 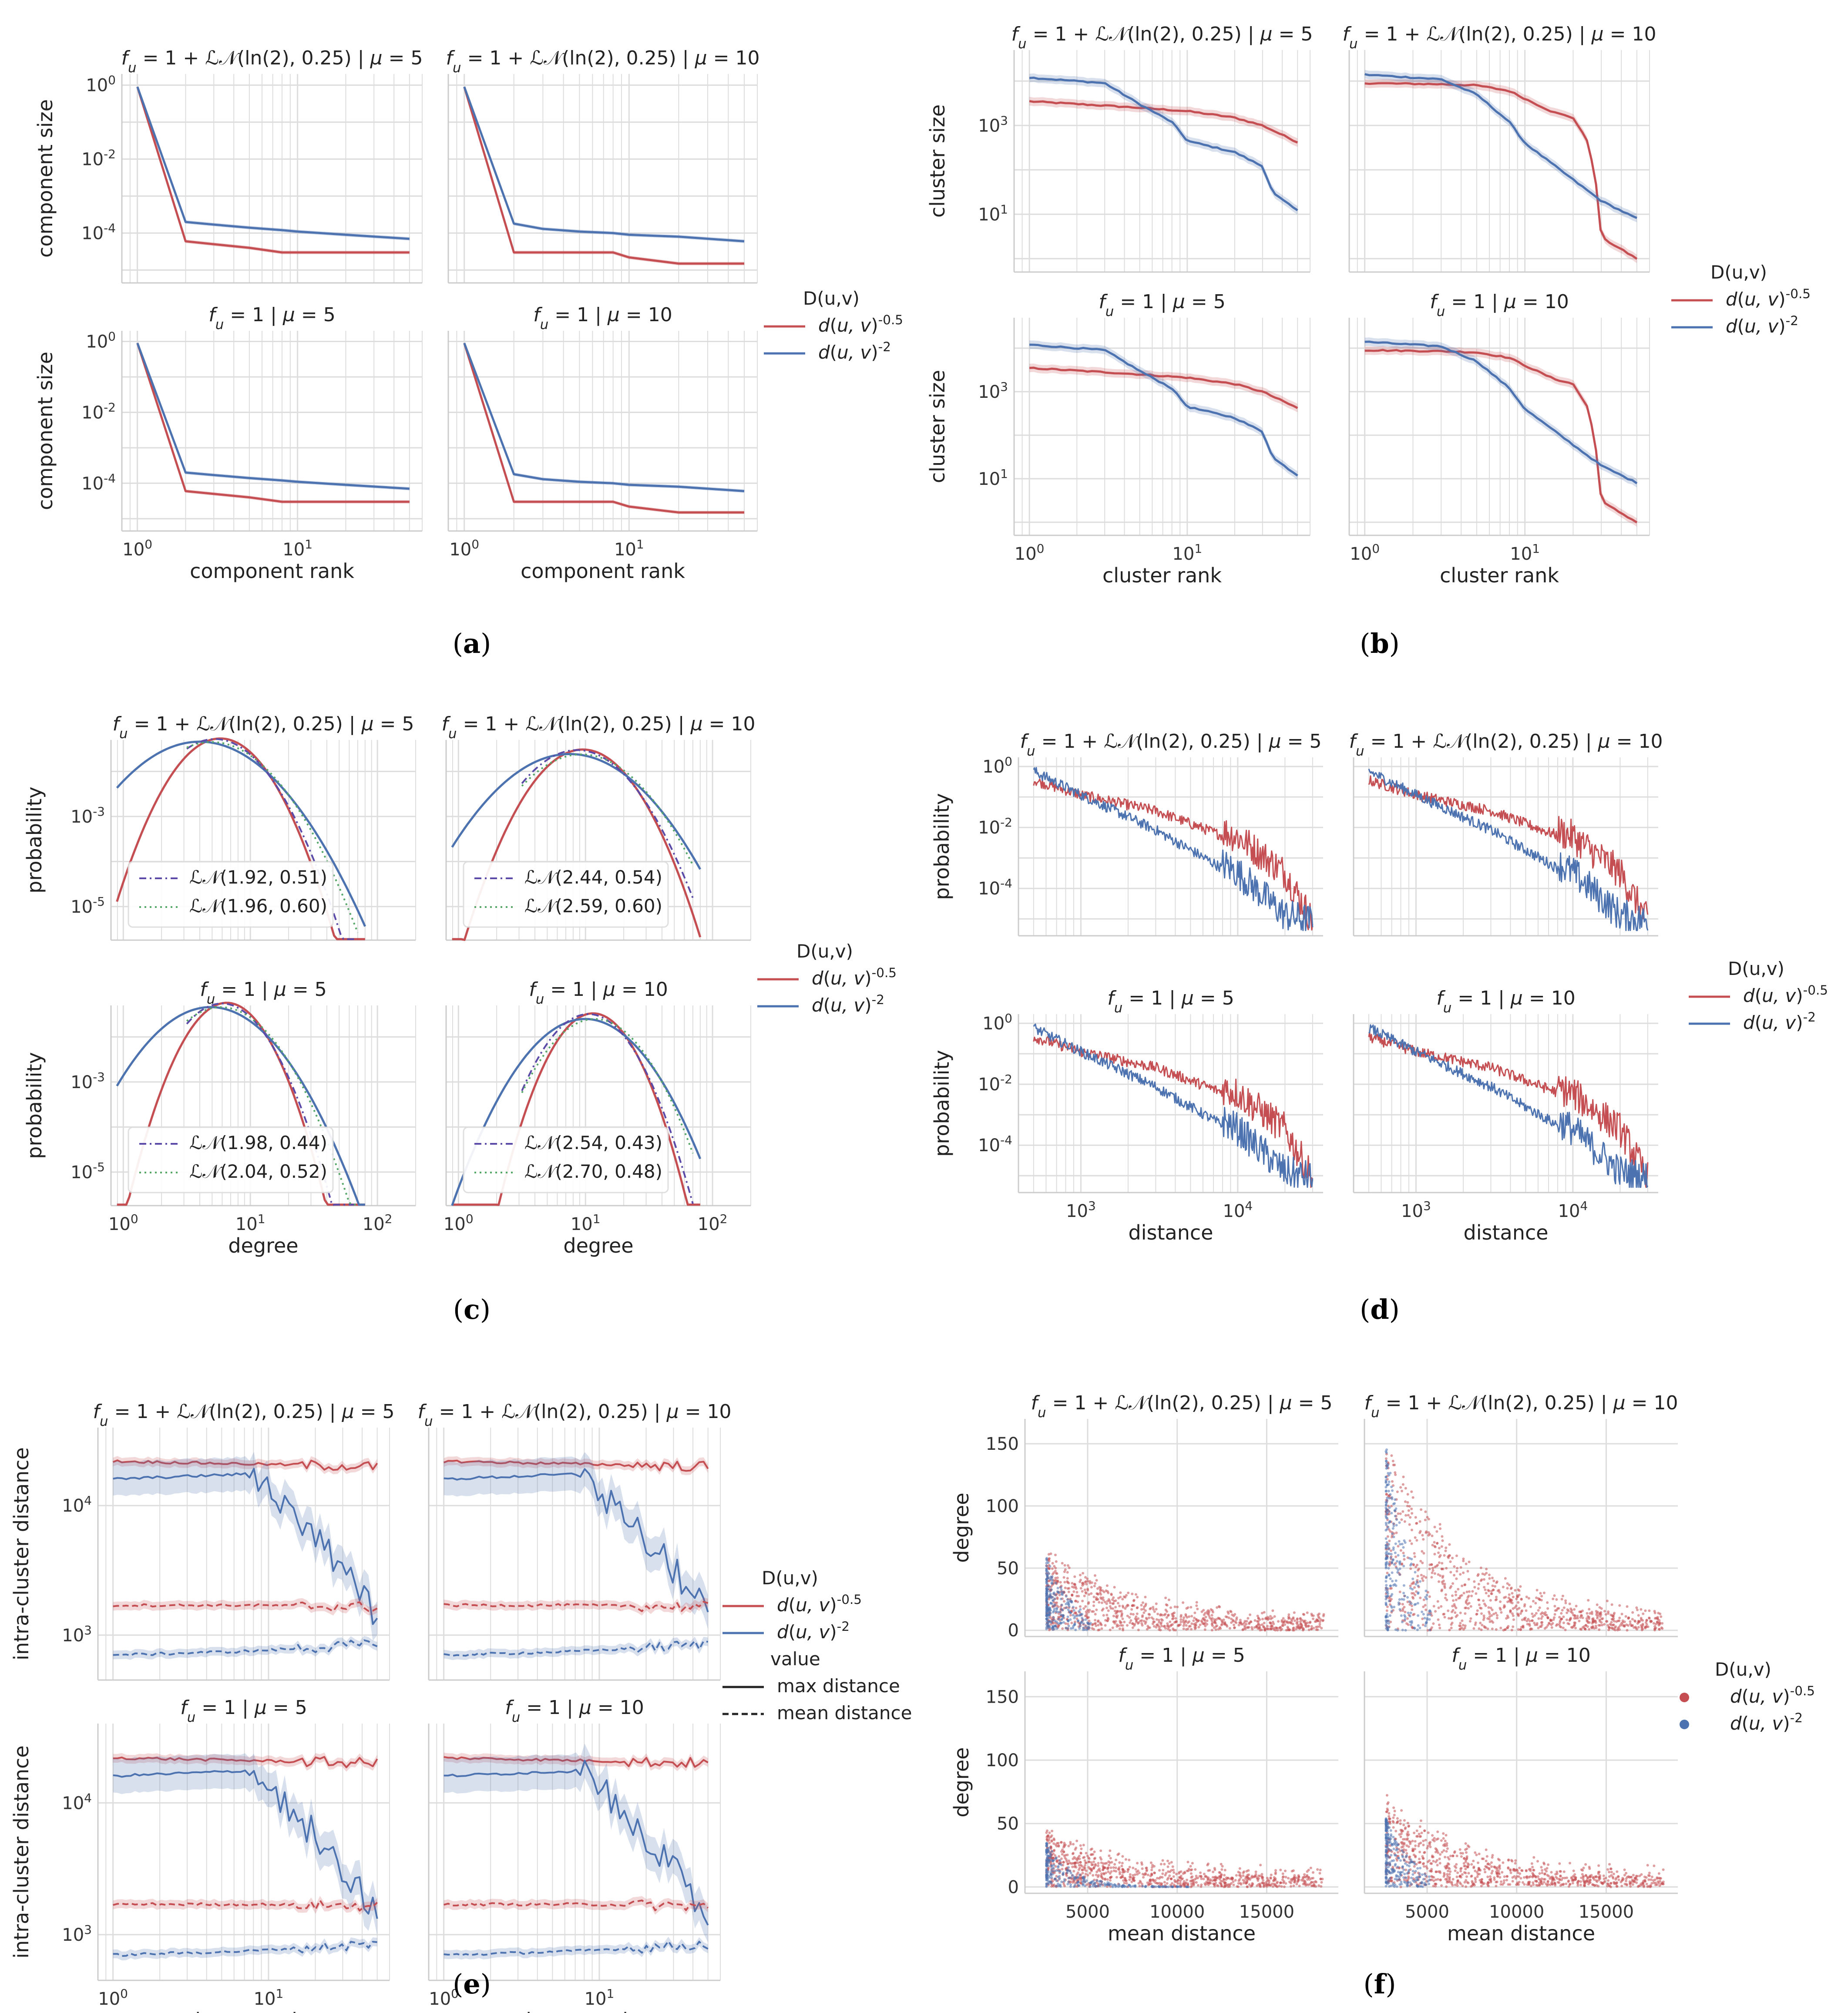 I want to click on legend-value-title: value, so click(x=795, y=1659).